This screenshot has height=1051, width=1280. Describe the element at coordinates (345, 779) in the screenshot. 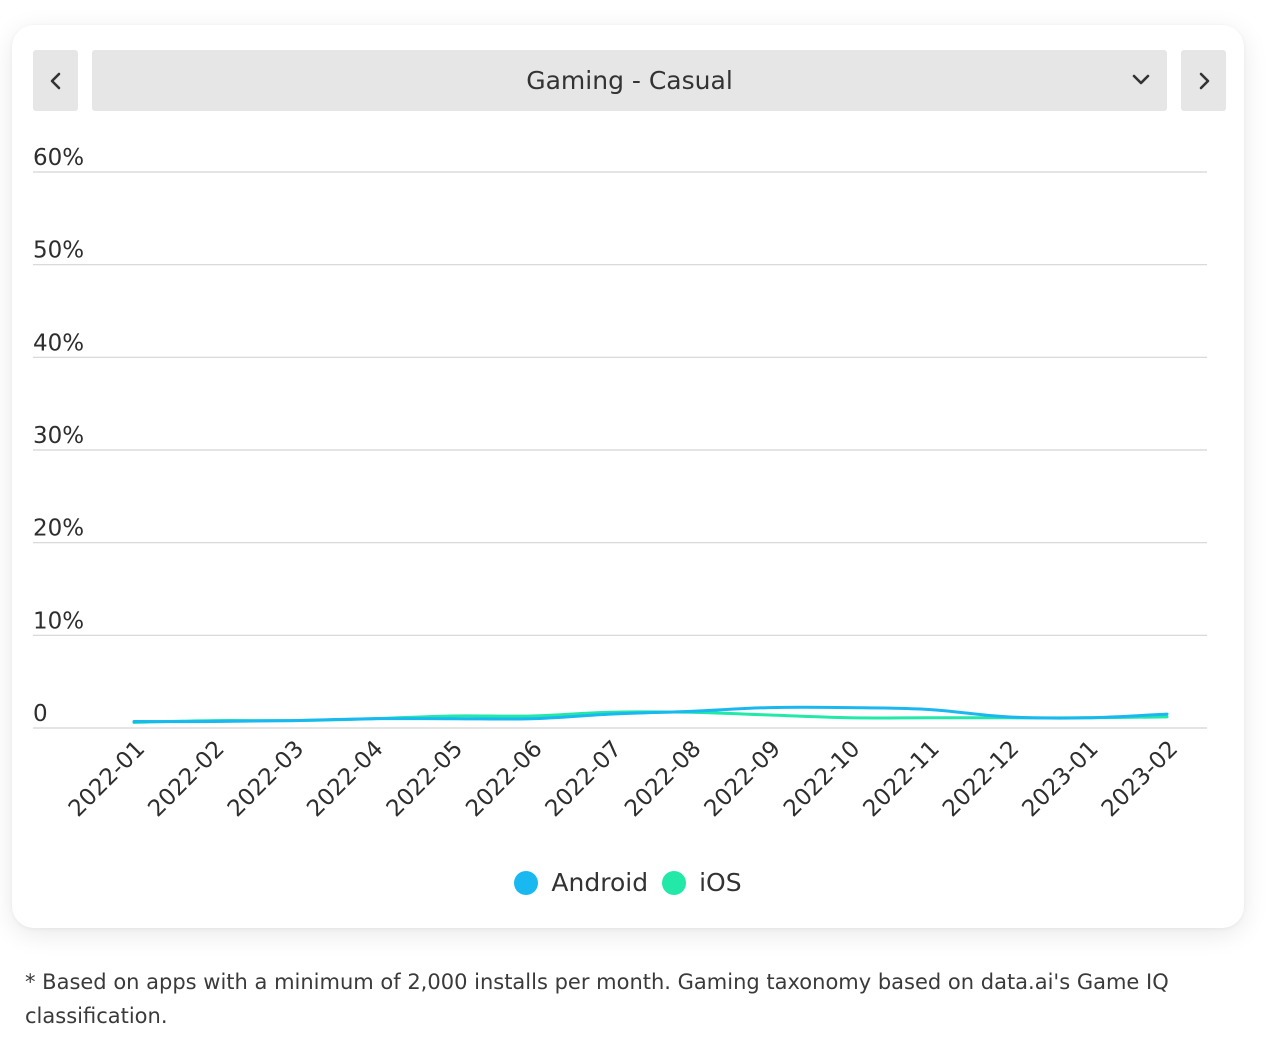

I see `x-tick-label: 2022-04` at that location.